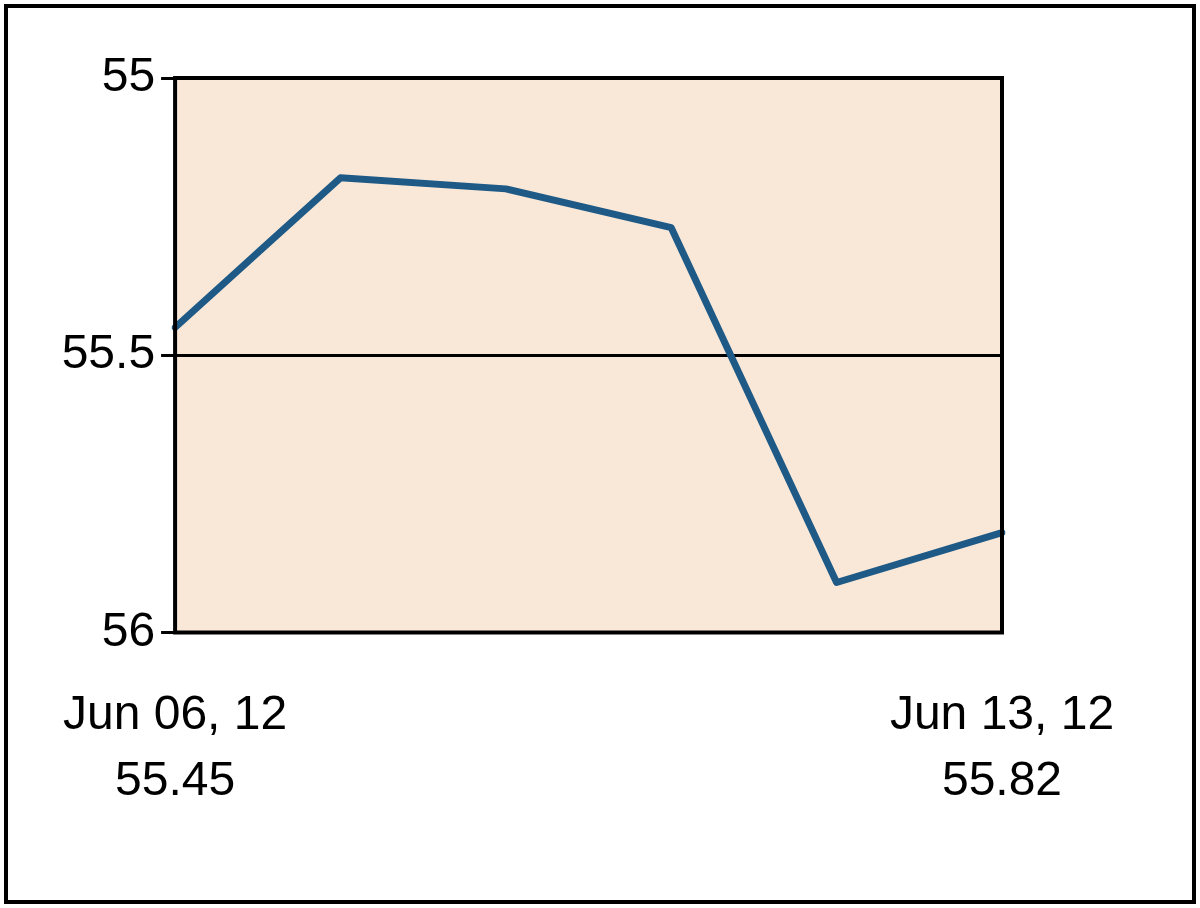 Image resolution: width=1200 pixels, height=908 pixels. What do you see at coordinates (175, 778) in the screenshot?
I see `data-label: 55.45` at bounding box center [175, 778].